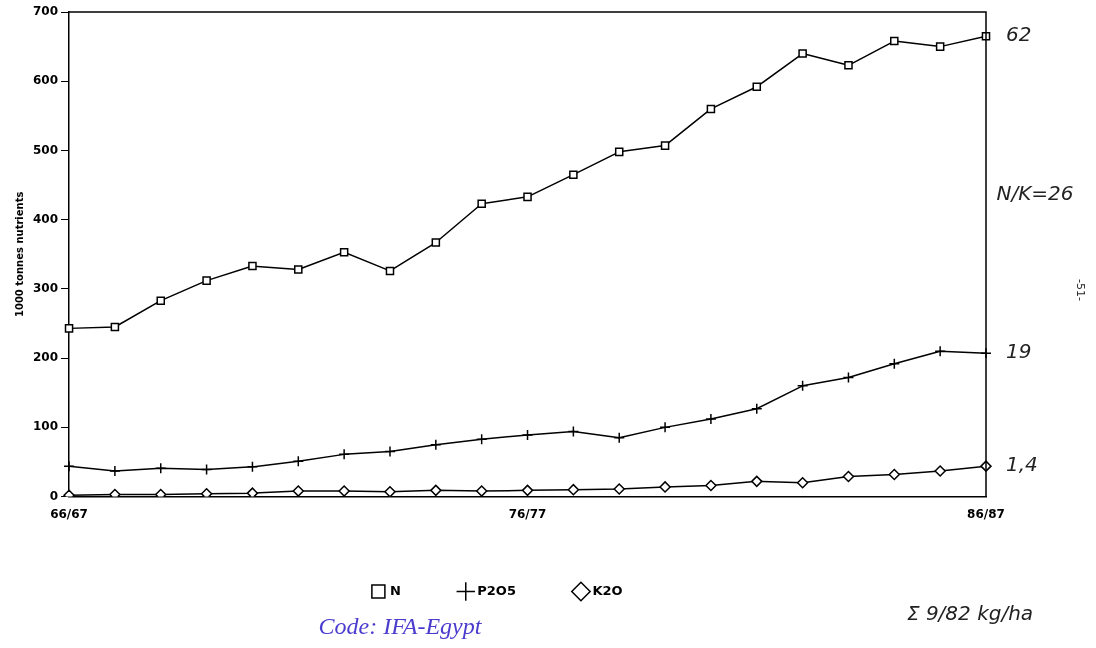 Image resolution: width=1096 pixels, height=648 pixels. Describe the element at coordinates (970, 613) in the screenshot. I see `text: Σ 9/82 kg/ha` at that location.